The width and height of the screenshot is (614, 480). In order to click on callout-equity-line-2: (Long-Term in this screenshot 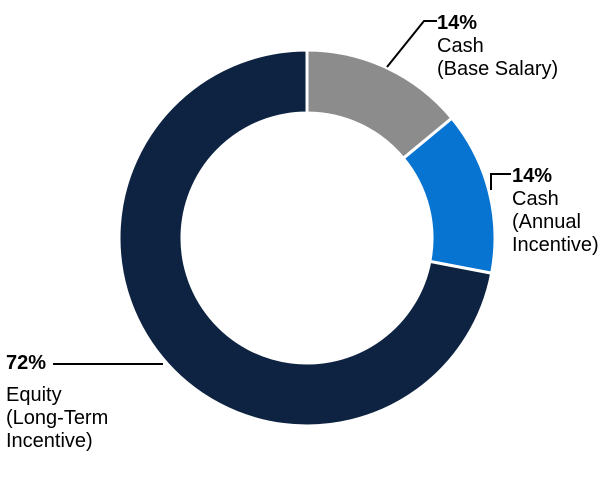, I will do `click(57, 418)`.